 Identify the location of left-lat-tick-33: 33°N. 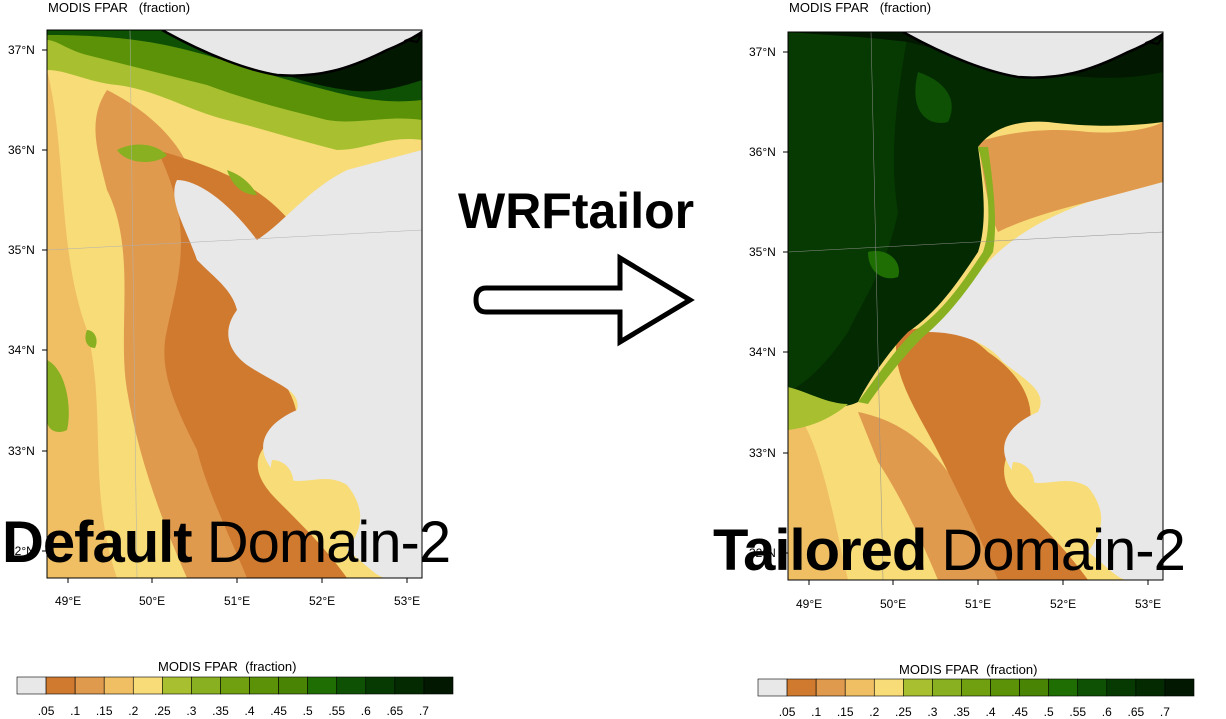
(21, 451).